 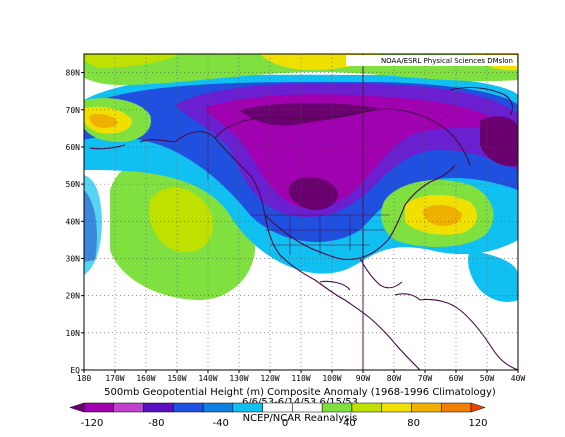 What do you see at coordinates (456, 378) in the screenshot?
I see `x-tick-label: 60W` at bounding box center [456, 378].